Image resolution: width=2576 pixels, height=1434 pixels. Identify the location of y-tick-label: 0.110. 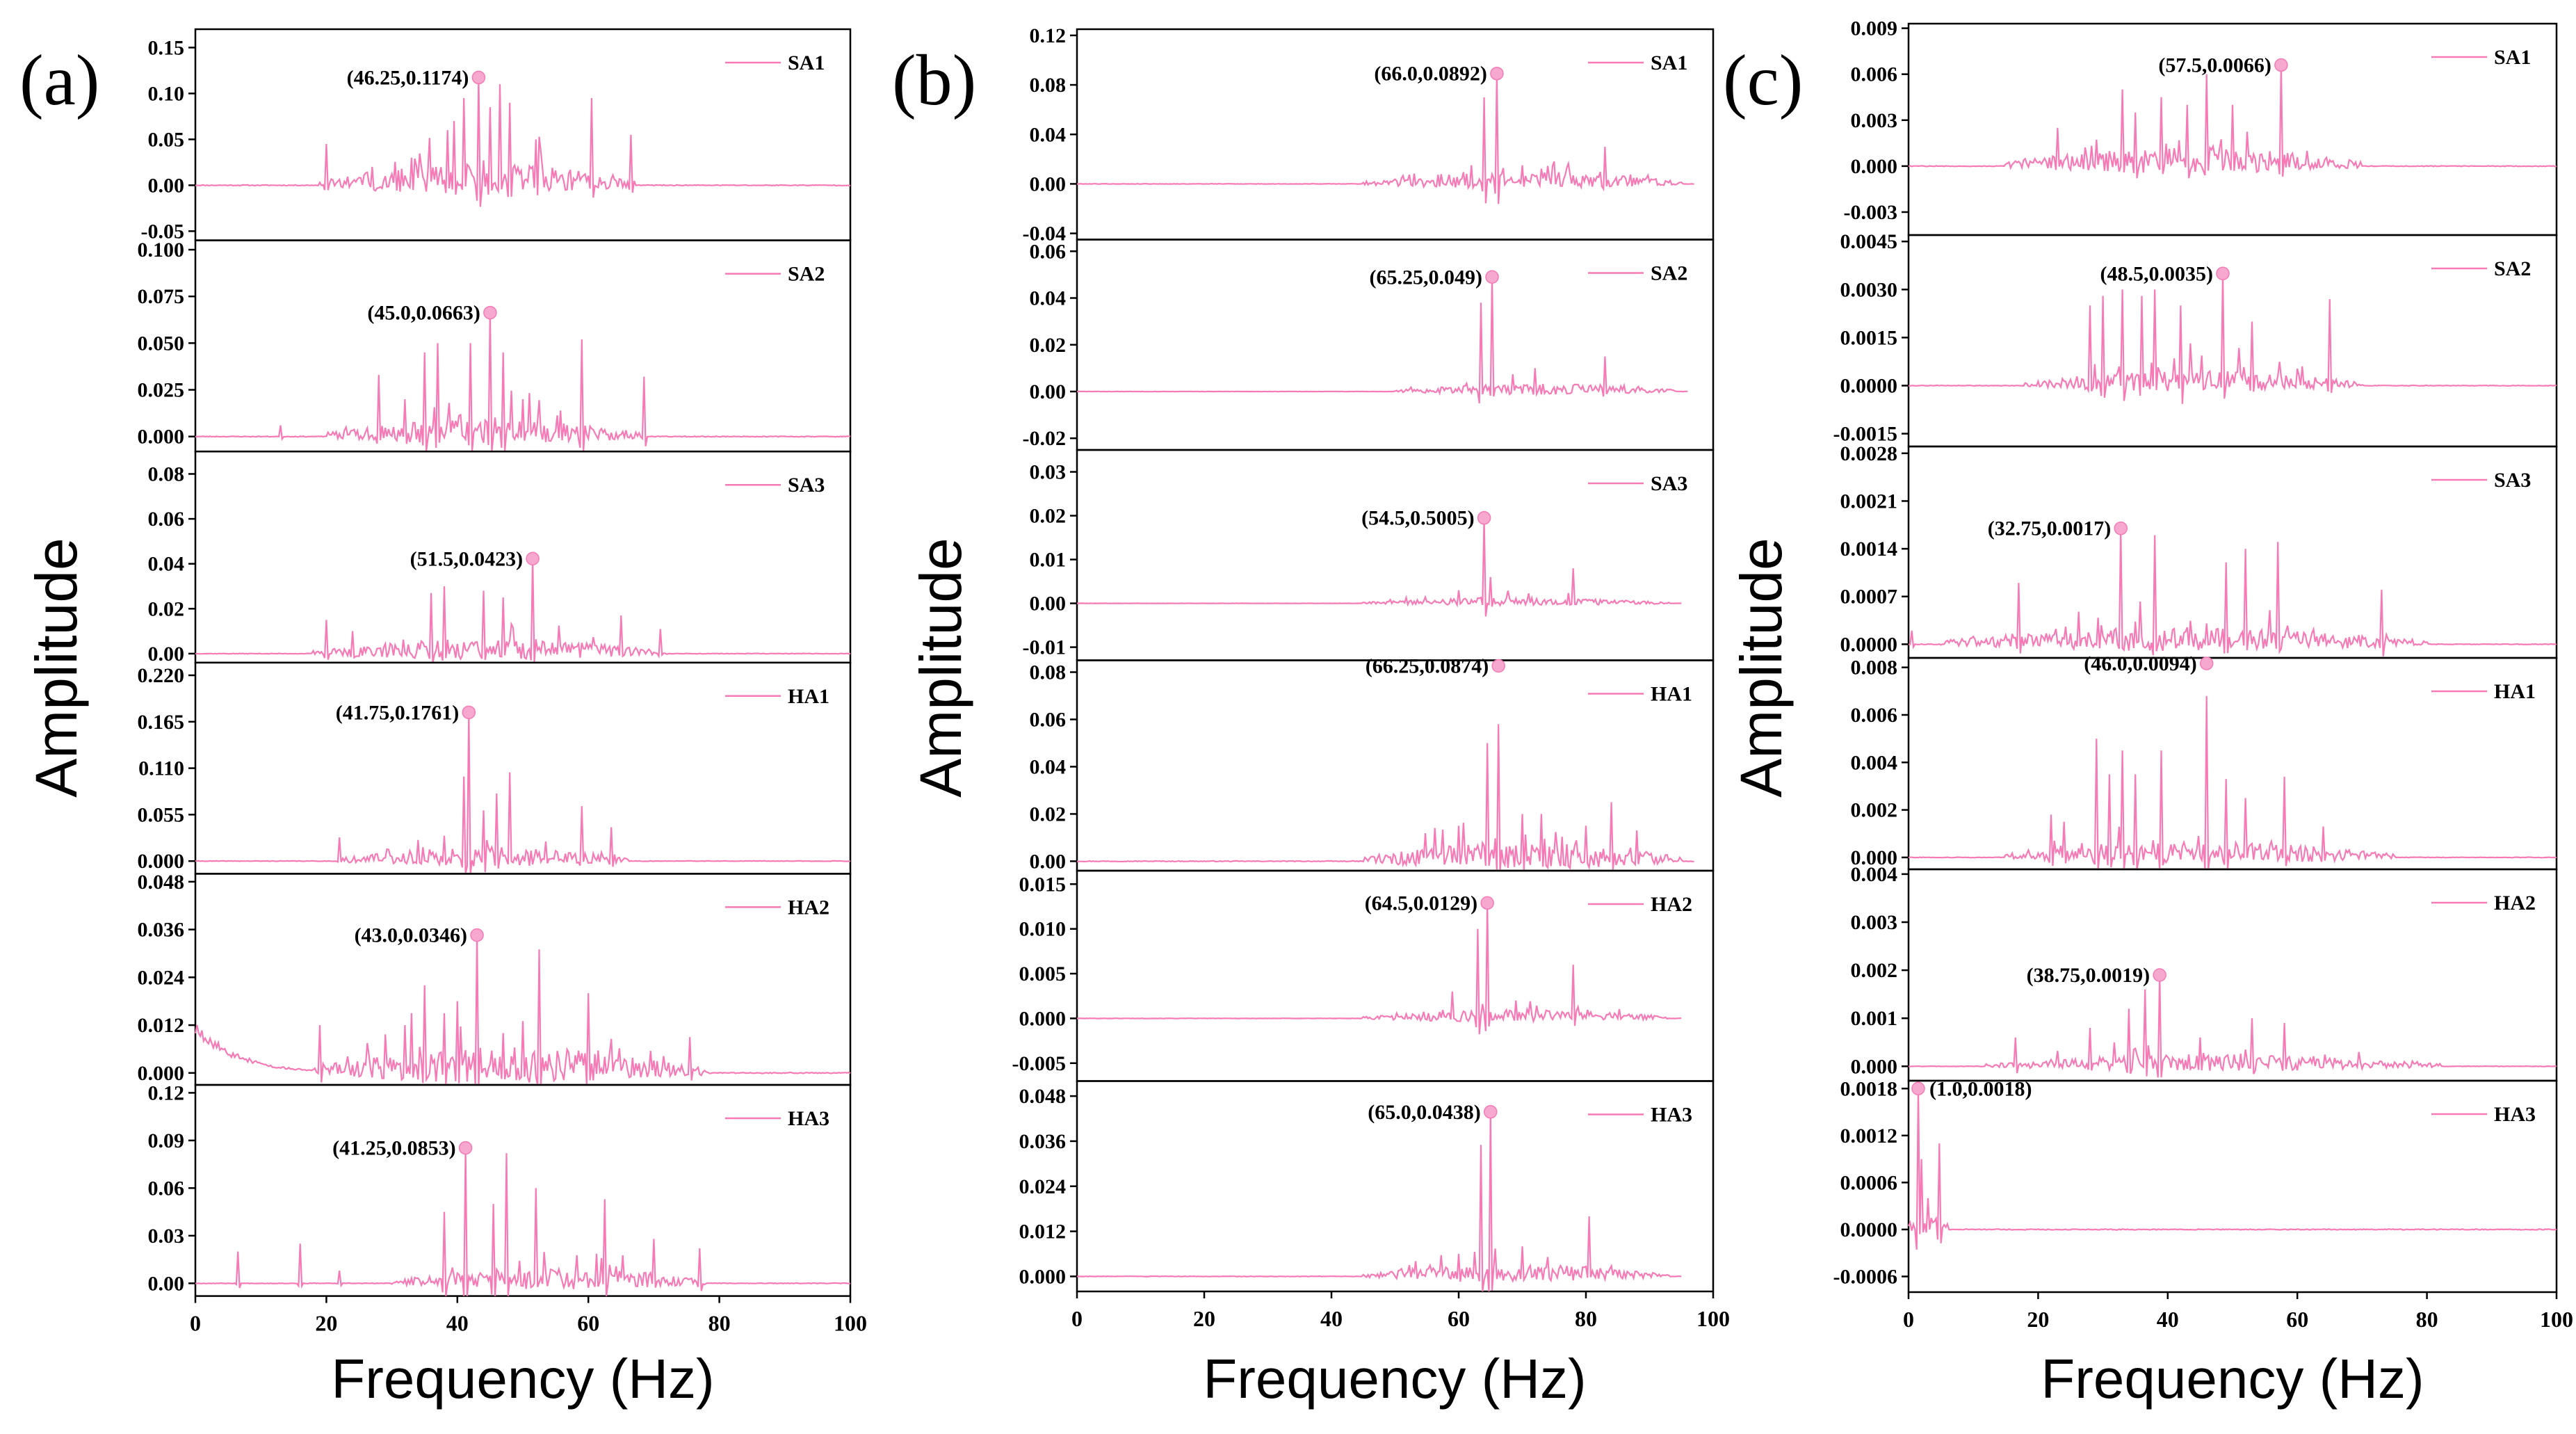
(161, 768).